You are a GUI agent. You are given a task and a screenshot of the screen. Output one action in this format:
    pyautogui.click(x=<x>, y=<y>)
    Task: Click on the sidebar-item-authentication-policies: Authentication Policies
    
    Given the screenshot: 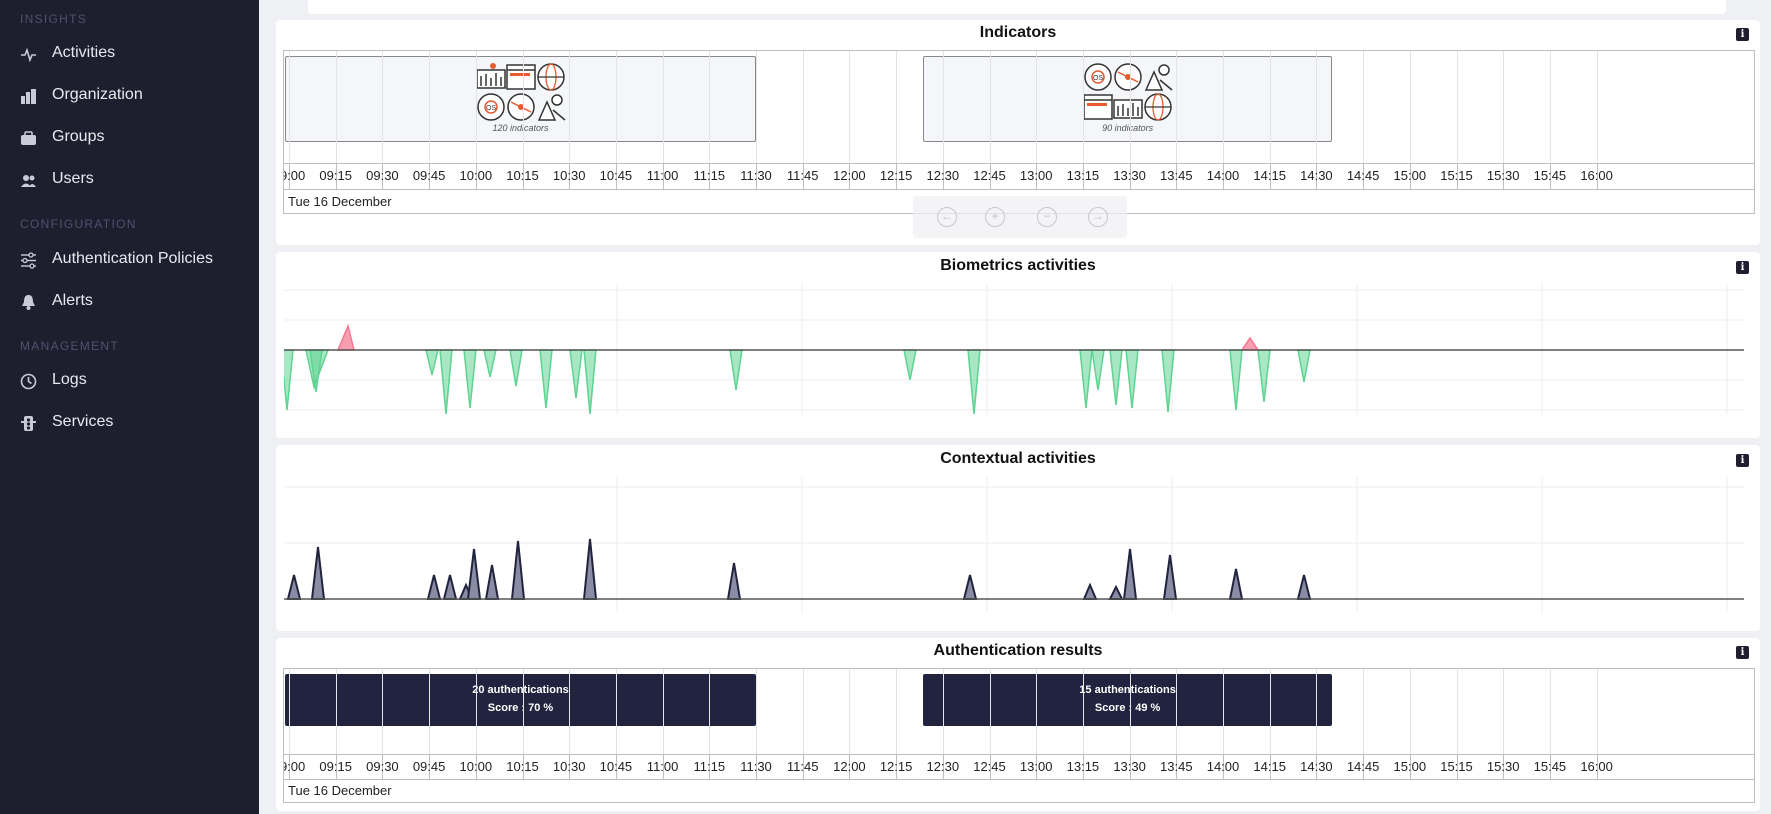 What is the action you would take?
    pyautogui.click(x=129, y=260)
    